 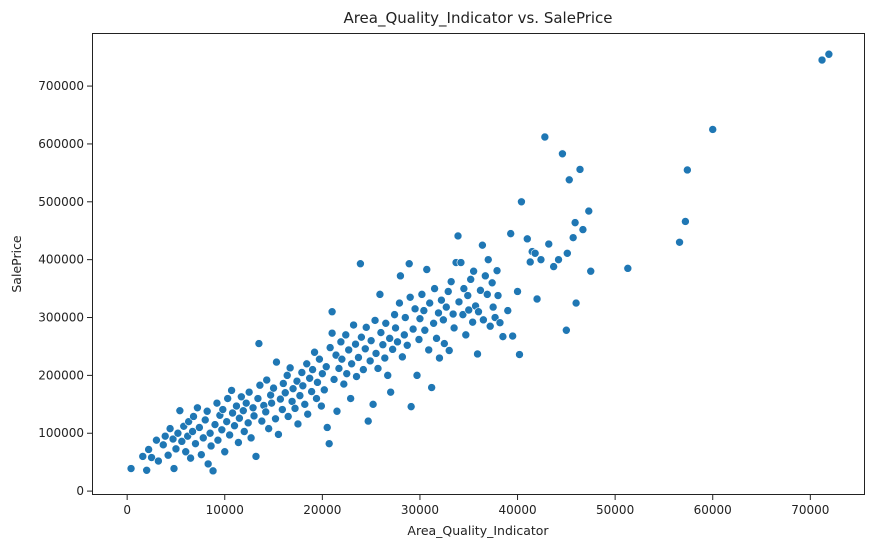 What do you see at coordinates (478, 530) in the screenshot?
I see `x-axis-label: Area_Quality_Indicator` at bounding box center [478, 530].